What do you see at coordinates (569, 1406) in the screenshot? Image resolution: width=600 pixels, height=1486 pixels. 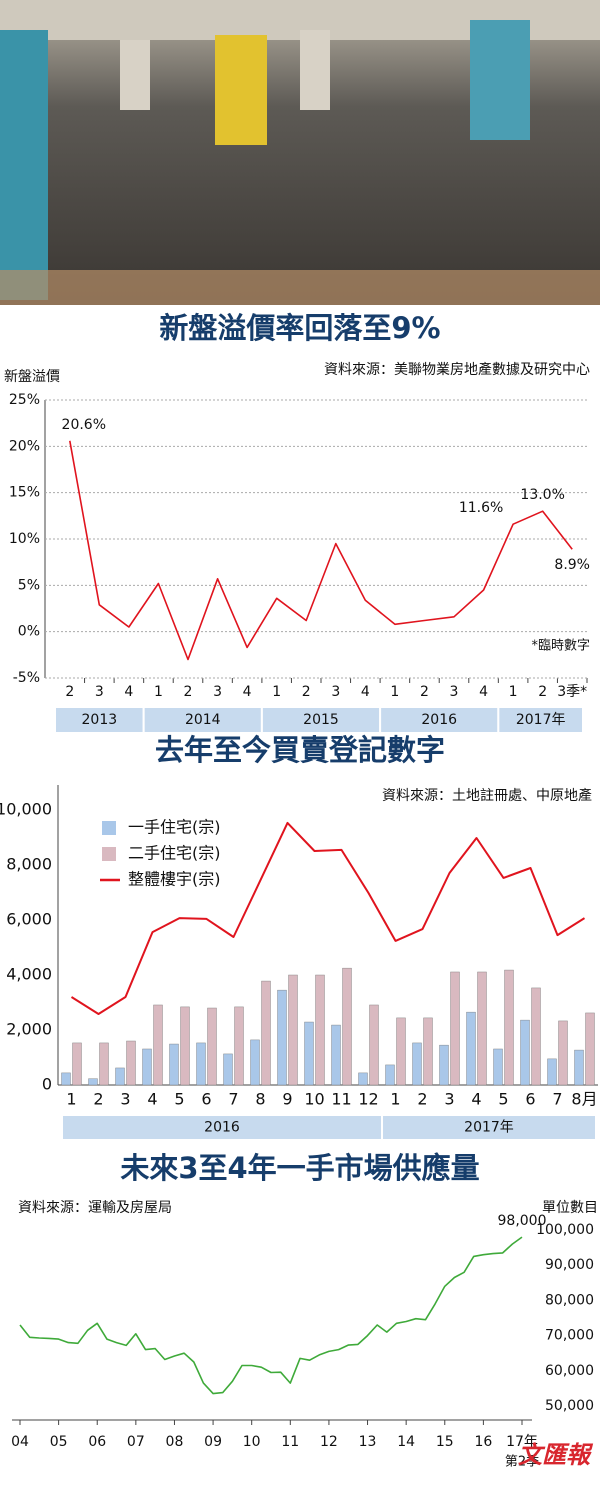 I see `y-tick-label: 50,000` at bounding box center [569, 1406].